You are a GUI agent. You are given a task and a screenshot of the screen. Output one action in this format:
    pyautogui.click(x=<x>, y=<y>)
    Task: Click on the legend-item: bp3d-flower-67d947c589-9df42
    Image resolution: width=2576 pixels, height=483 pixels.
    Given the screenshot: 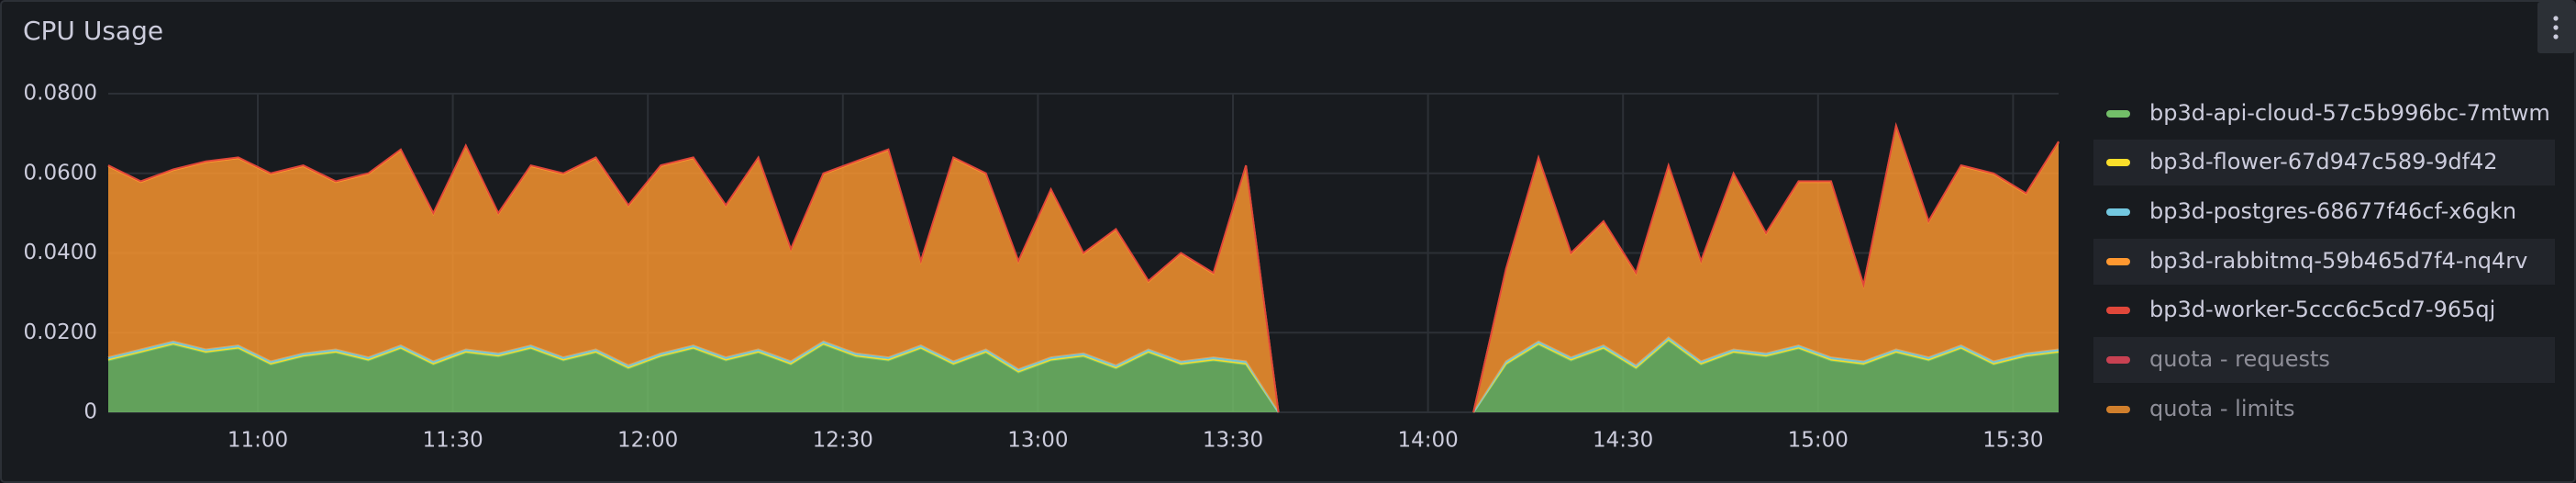 What is the action you would take?
    pyautogui.click(x=2324, y=162)
    